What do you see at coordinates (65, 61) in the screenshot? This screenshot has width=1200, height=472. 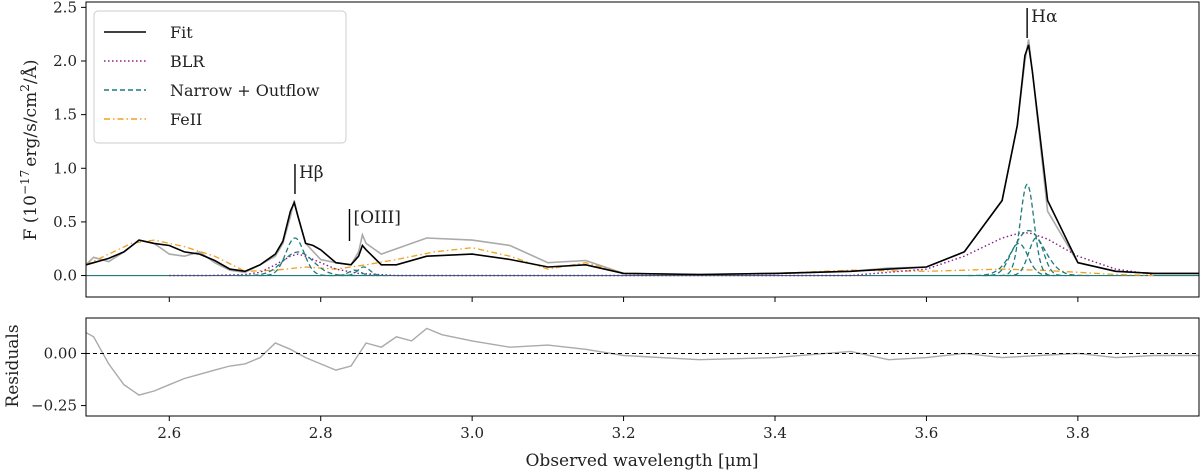 I see `y-tick-label: 2.0` at bounding box center [65, 61].